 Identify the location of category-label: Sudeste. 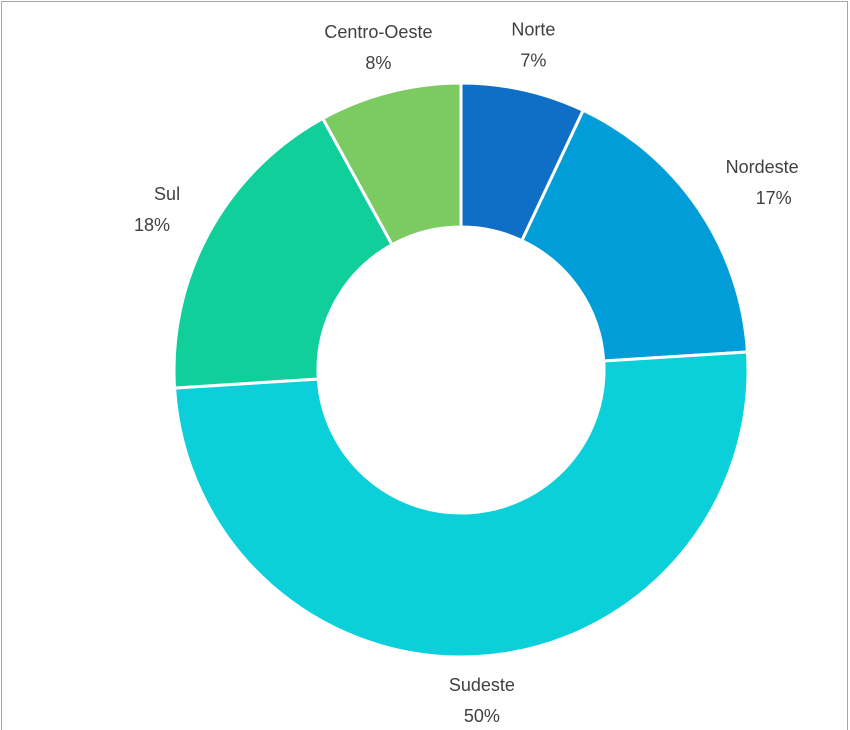
(482, 685).